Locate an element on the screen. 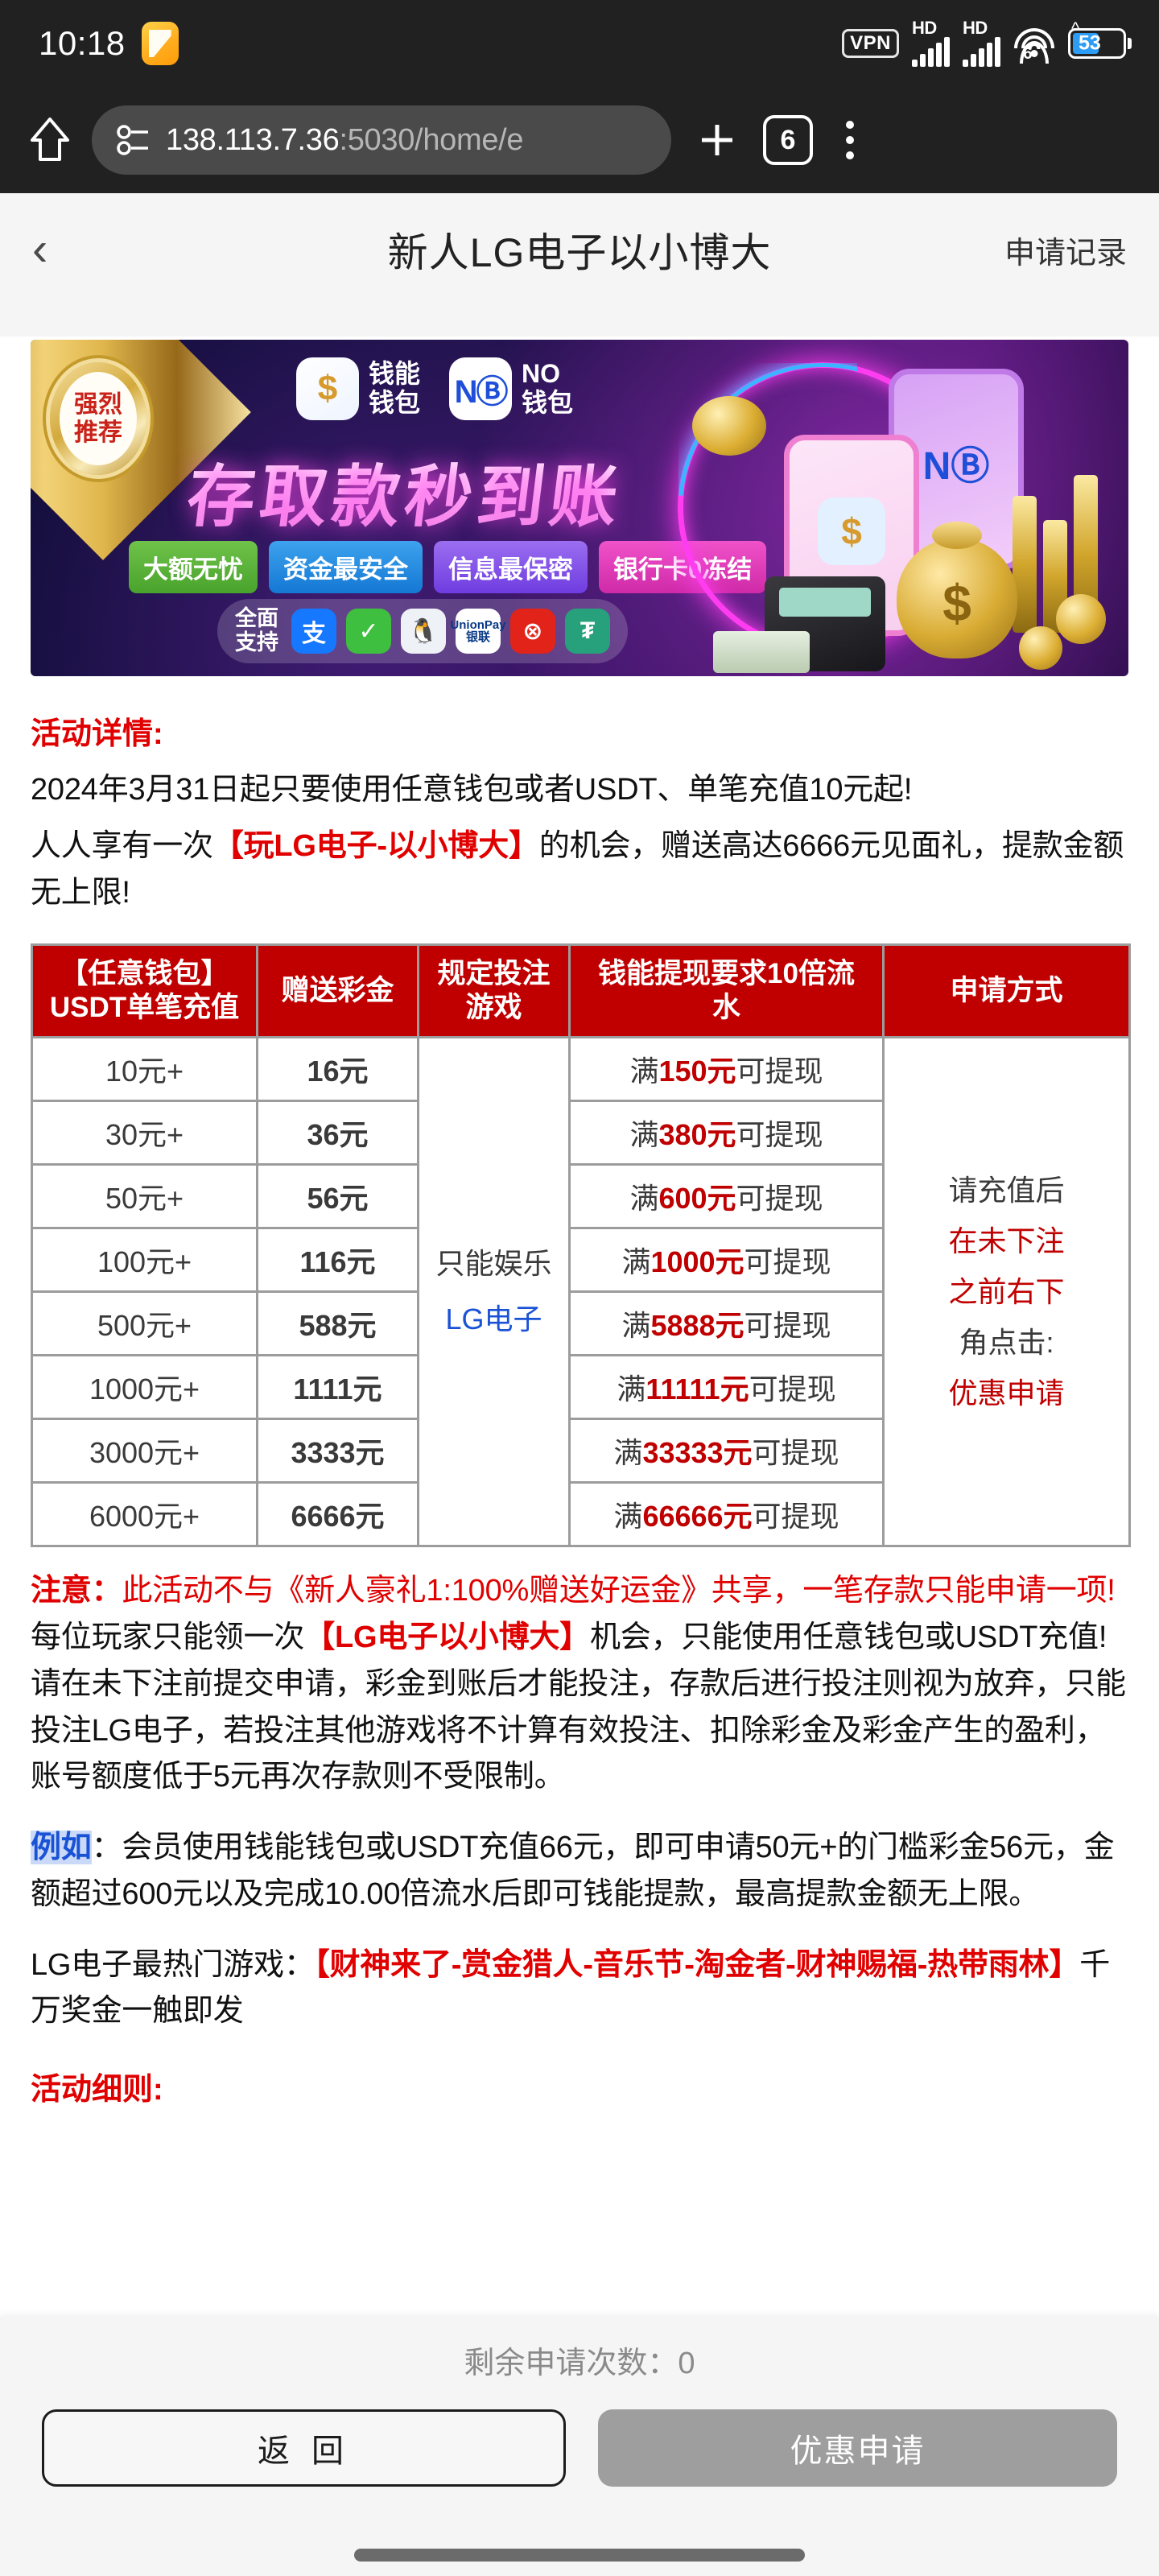 The width and height of the screenshot is (1159, 2576). table-row: 500元+ 588元 满5888元可提现 is located at coordinates (580, 1323).